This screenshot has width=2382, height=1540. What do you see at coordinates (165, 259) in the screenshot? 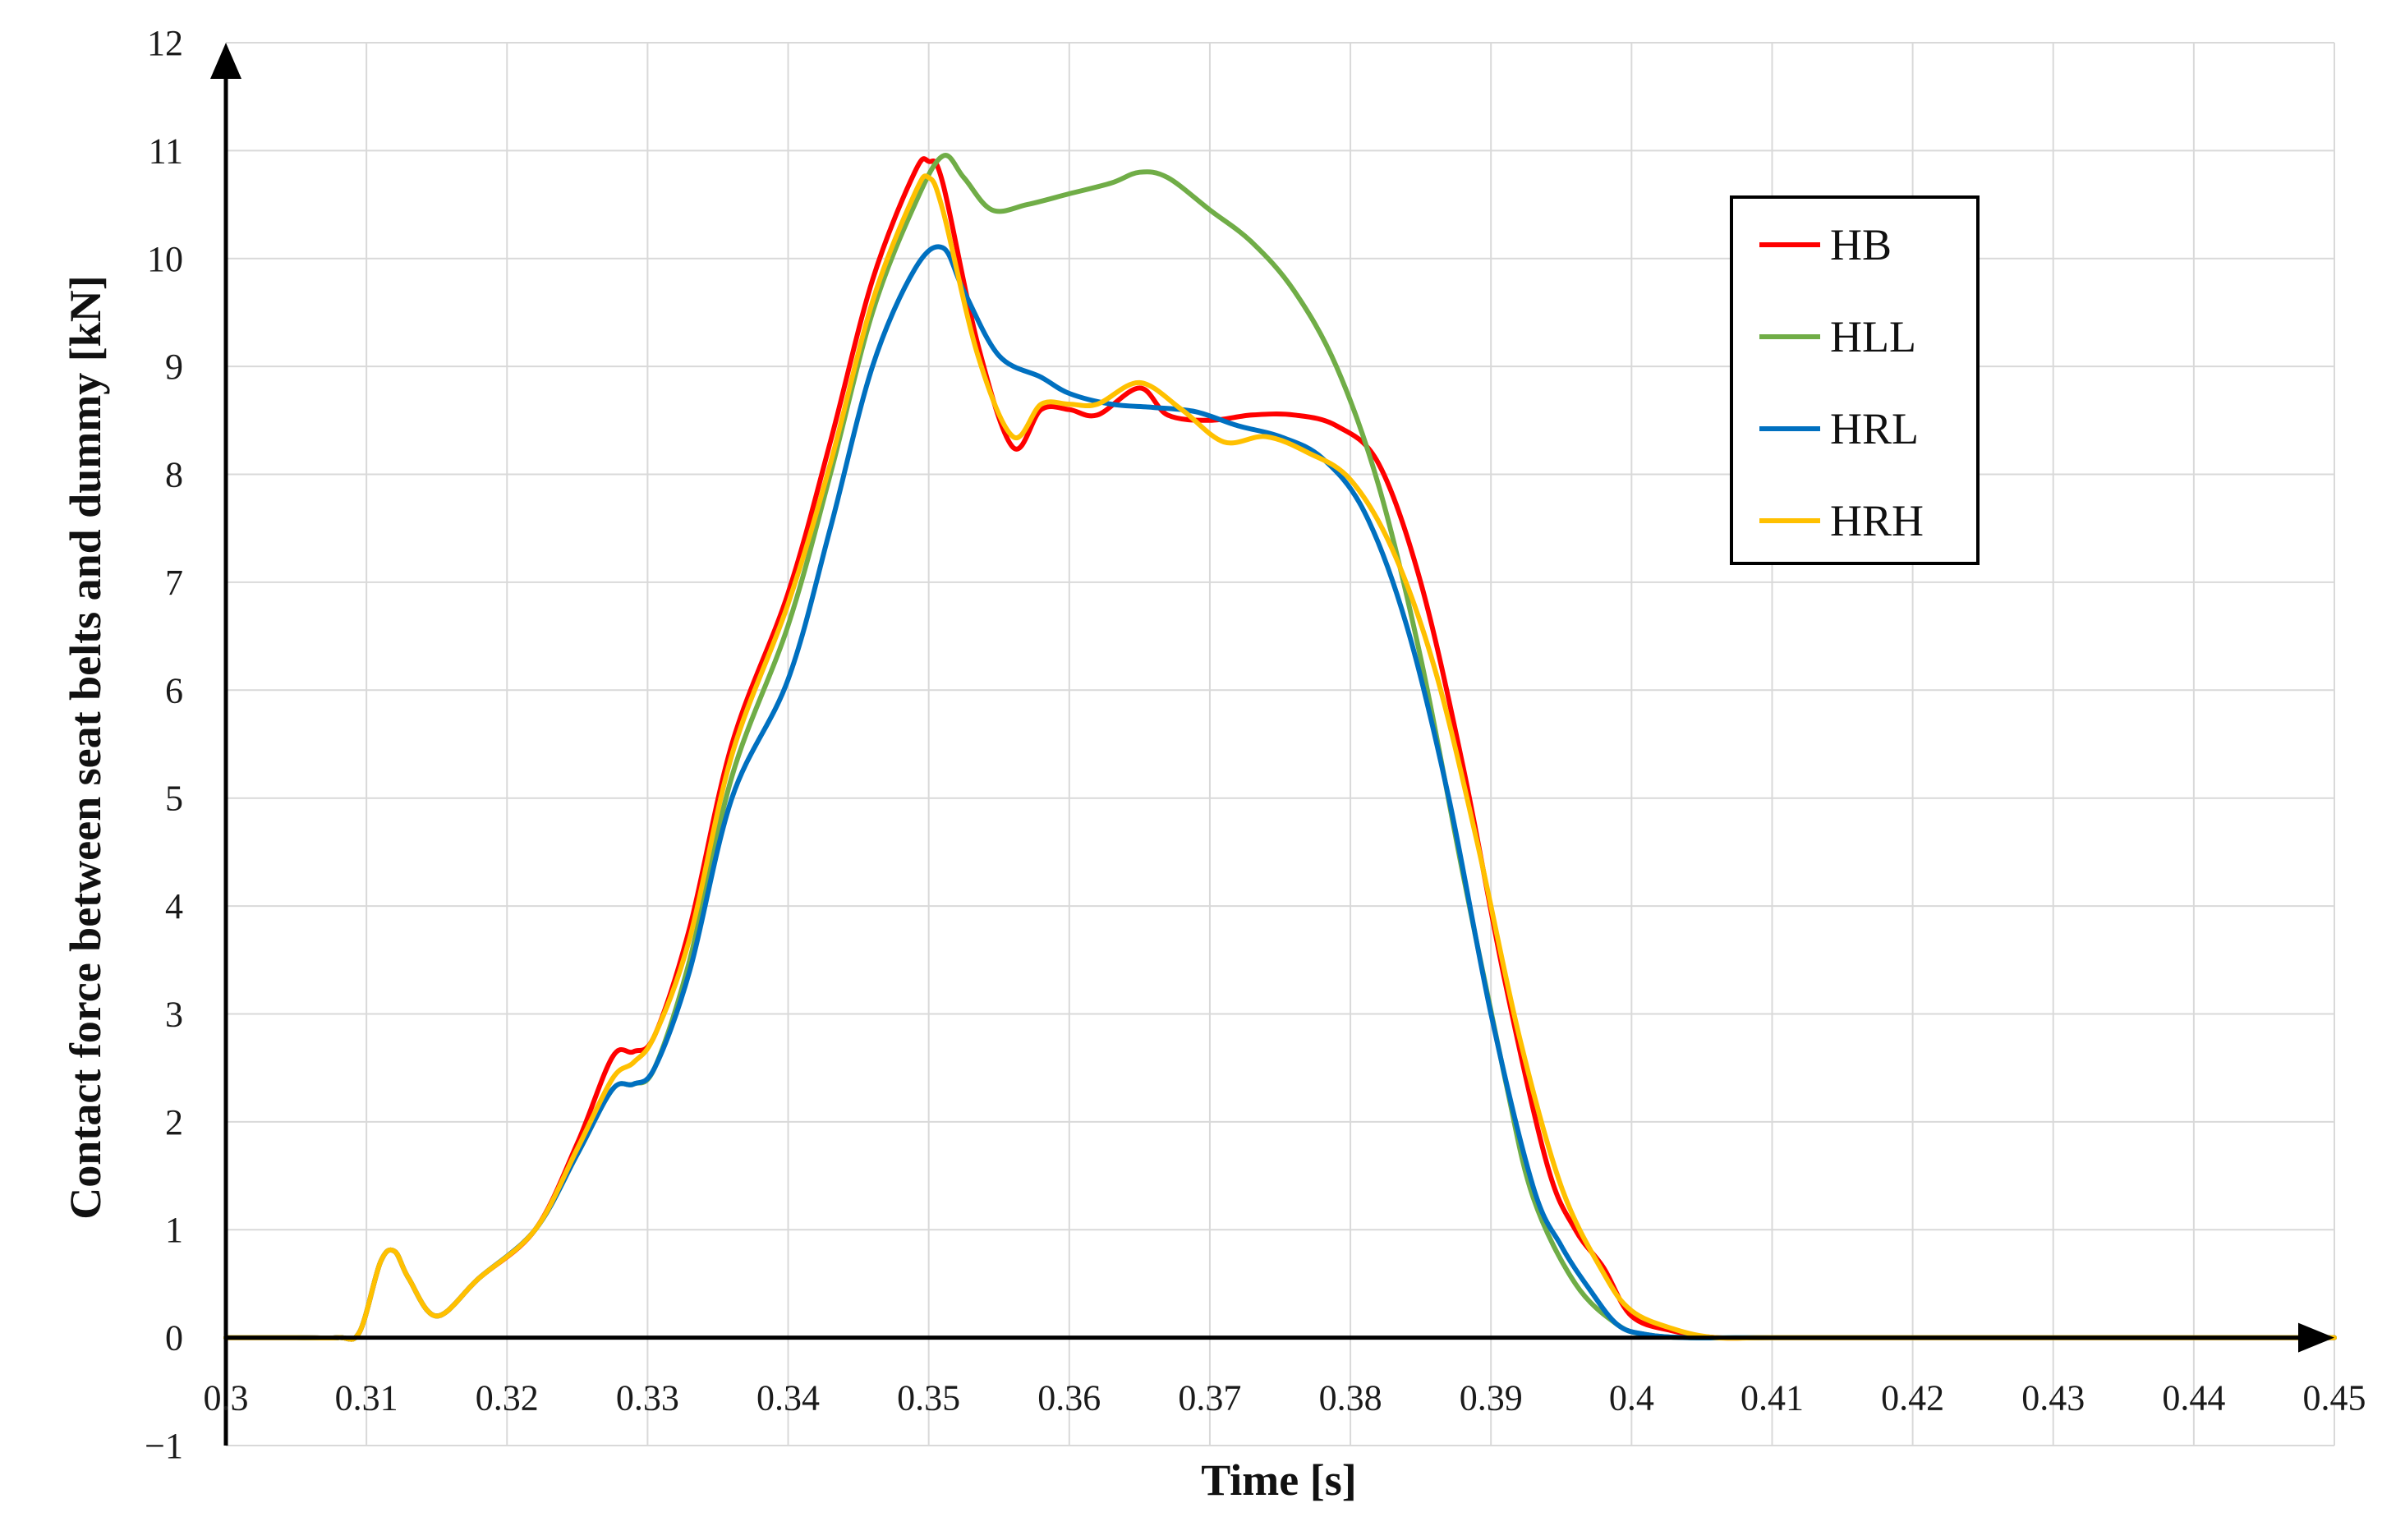
I see `y-tick-label: 10` at bounding box center [165, 259].